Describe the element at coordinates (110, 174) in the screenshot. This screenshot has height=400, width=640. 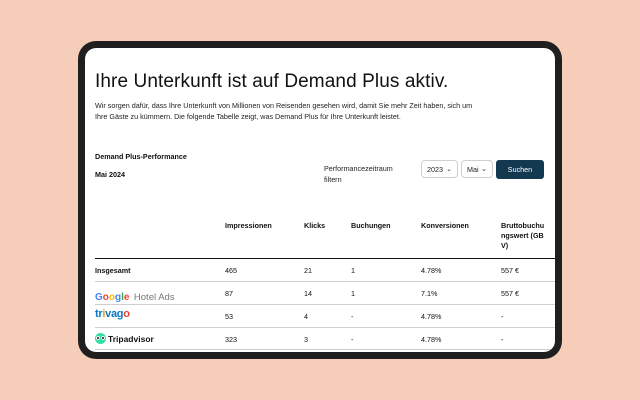
I see `performance-month: Mai 2024` at that location.